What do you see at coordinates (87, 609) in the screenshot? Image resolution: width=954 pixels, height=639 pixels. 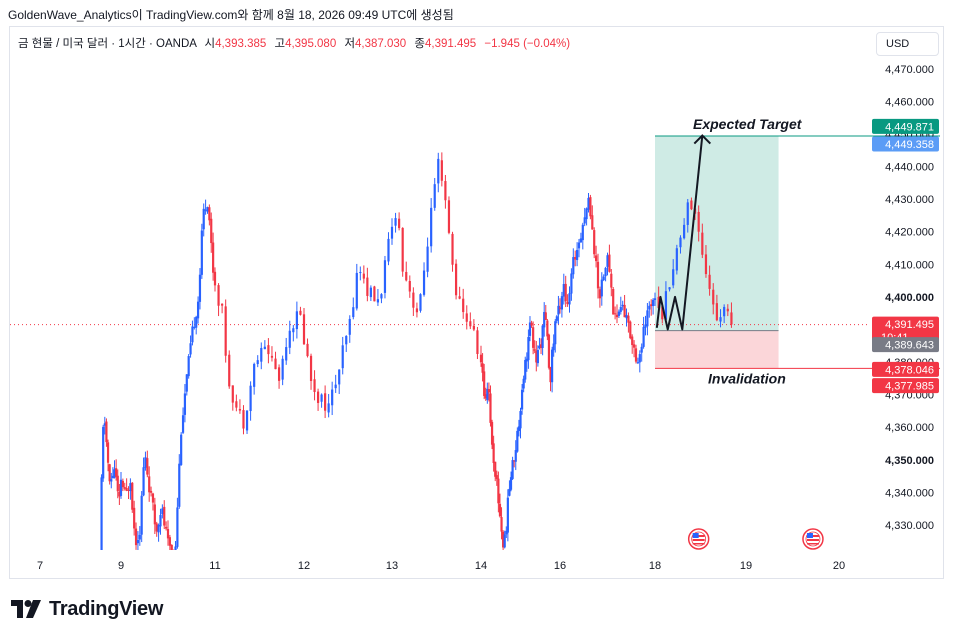 I see `tradingview-logo: TradingView` at bounding box center [87, 609].